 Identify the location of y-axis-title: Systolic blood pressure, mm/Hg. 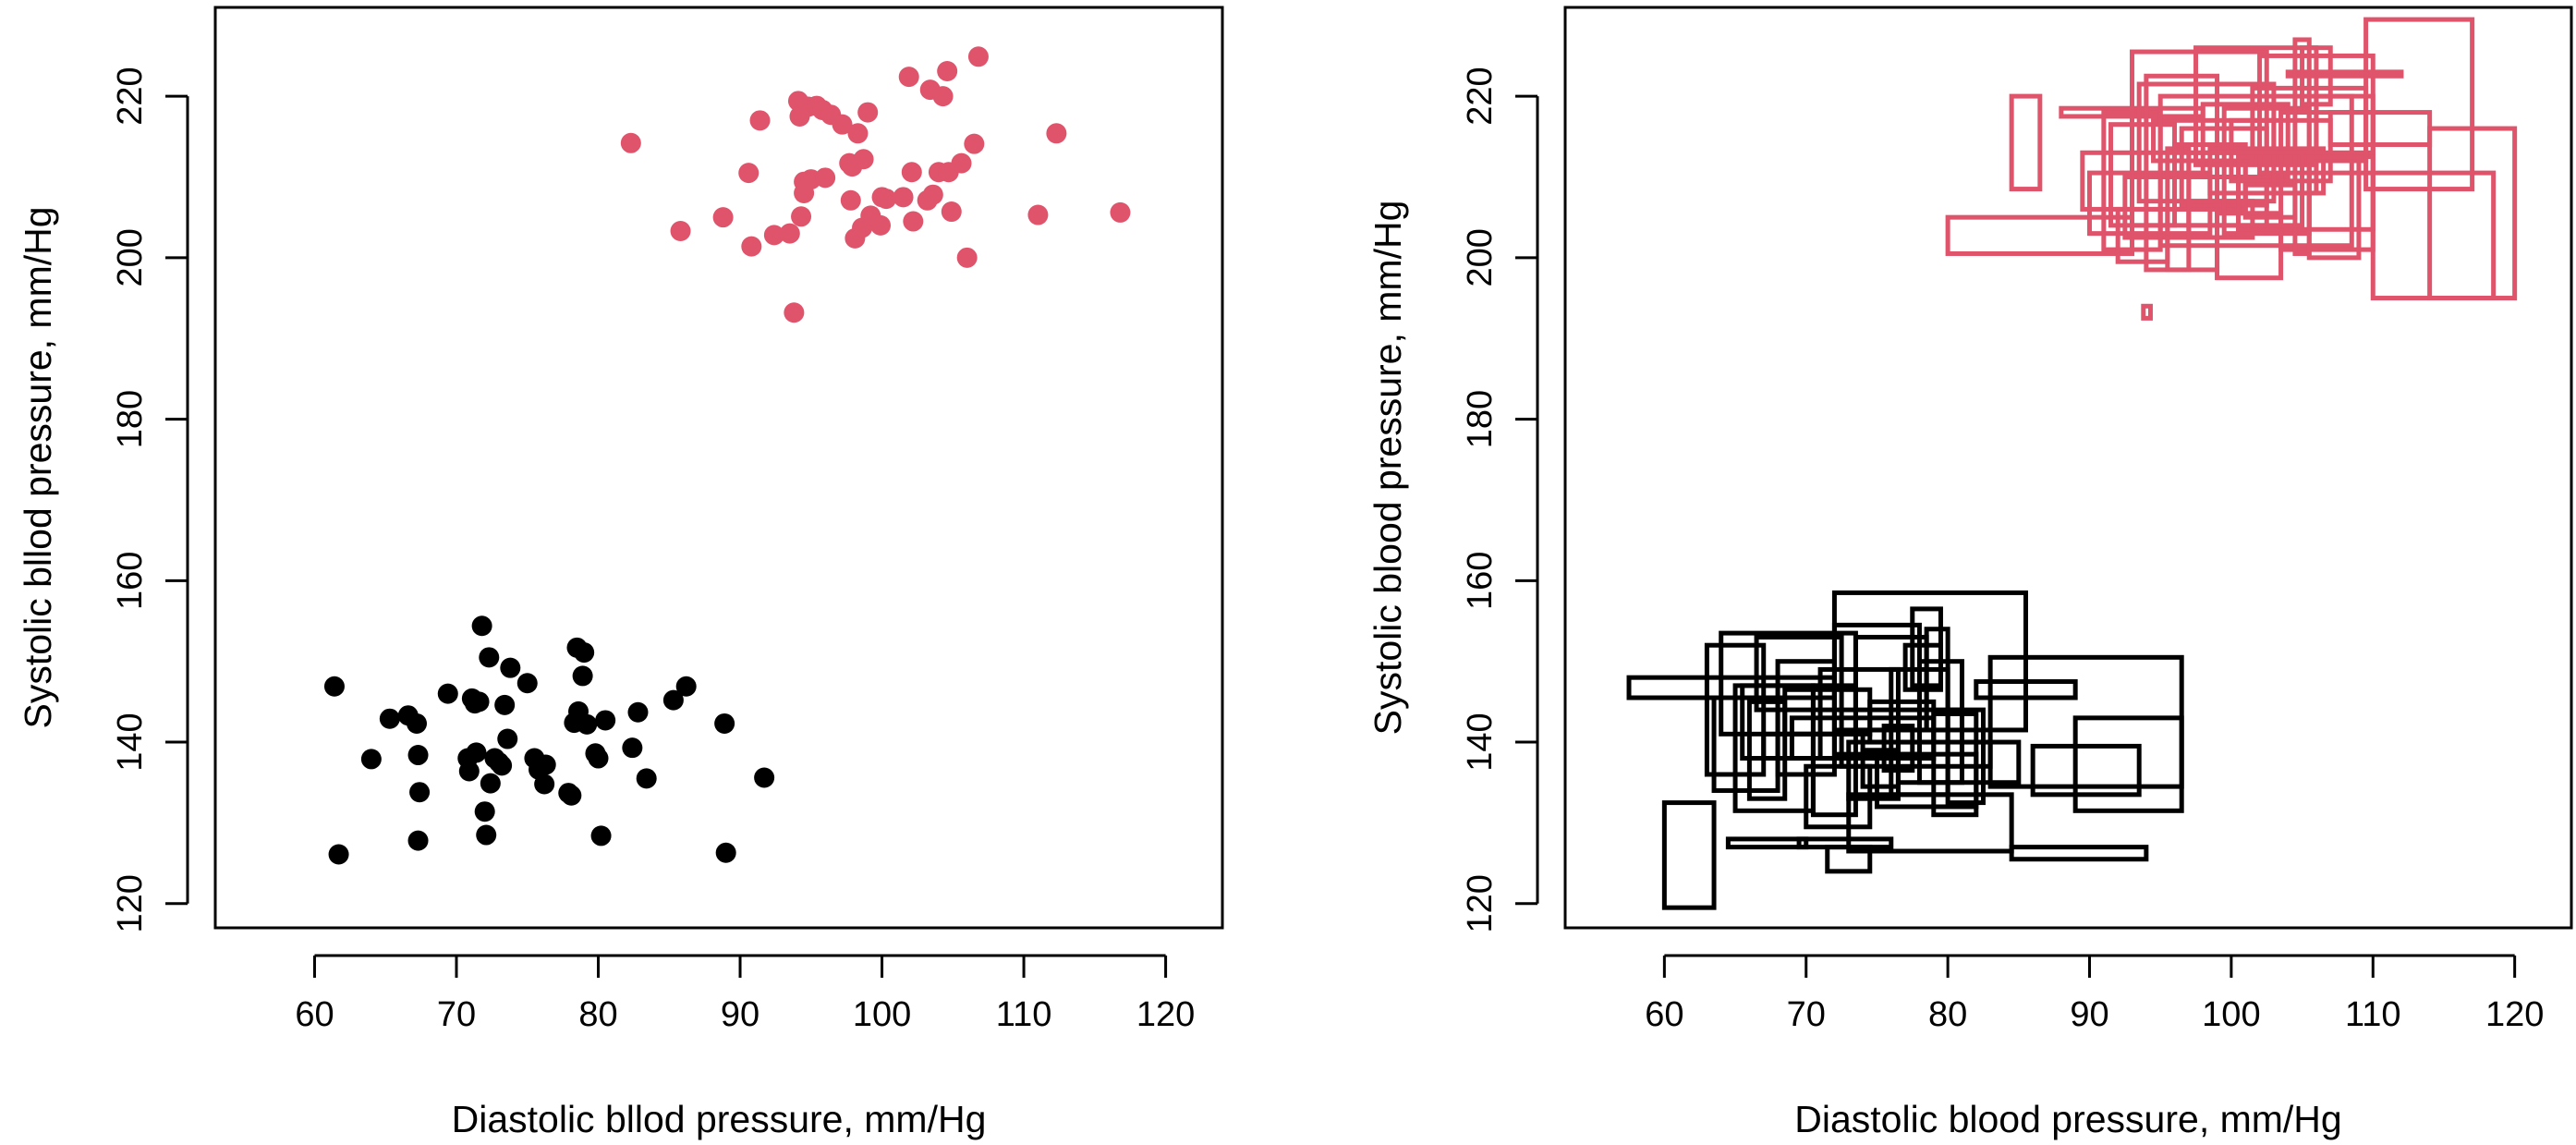
(1388, 468).